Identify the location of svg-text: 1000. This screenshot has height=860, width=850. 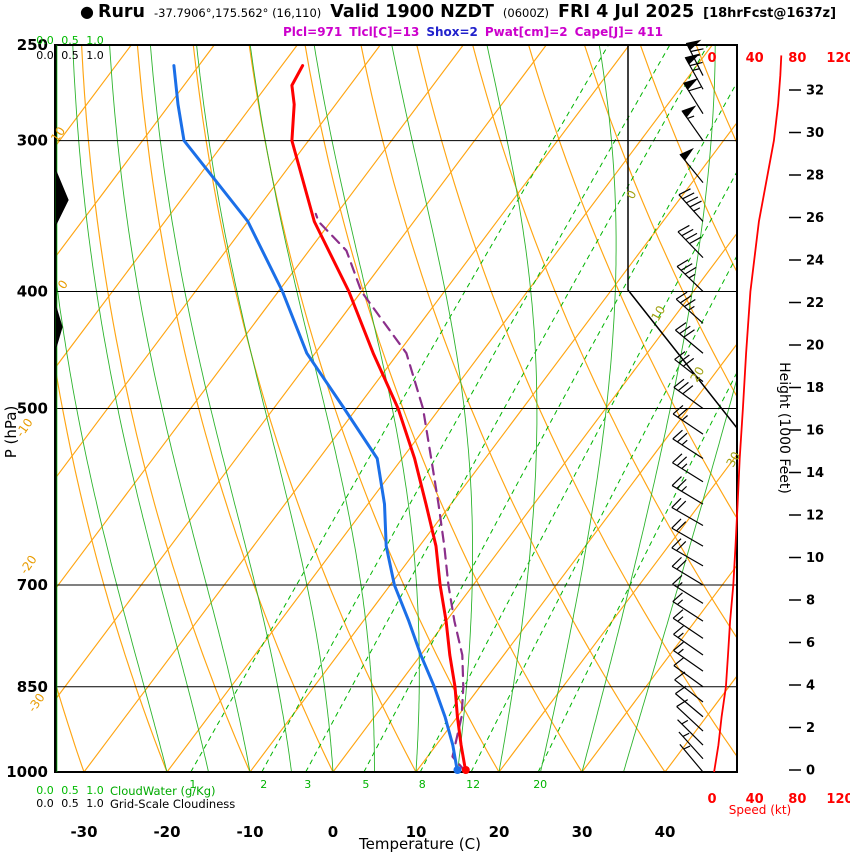
(27, 772).